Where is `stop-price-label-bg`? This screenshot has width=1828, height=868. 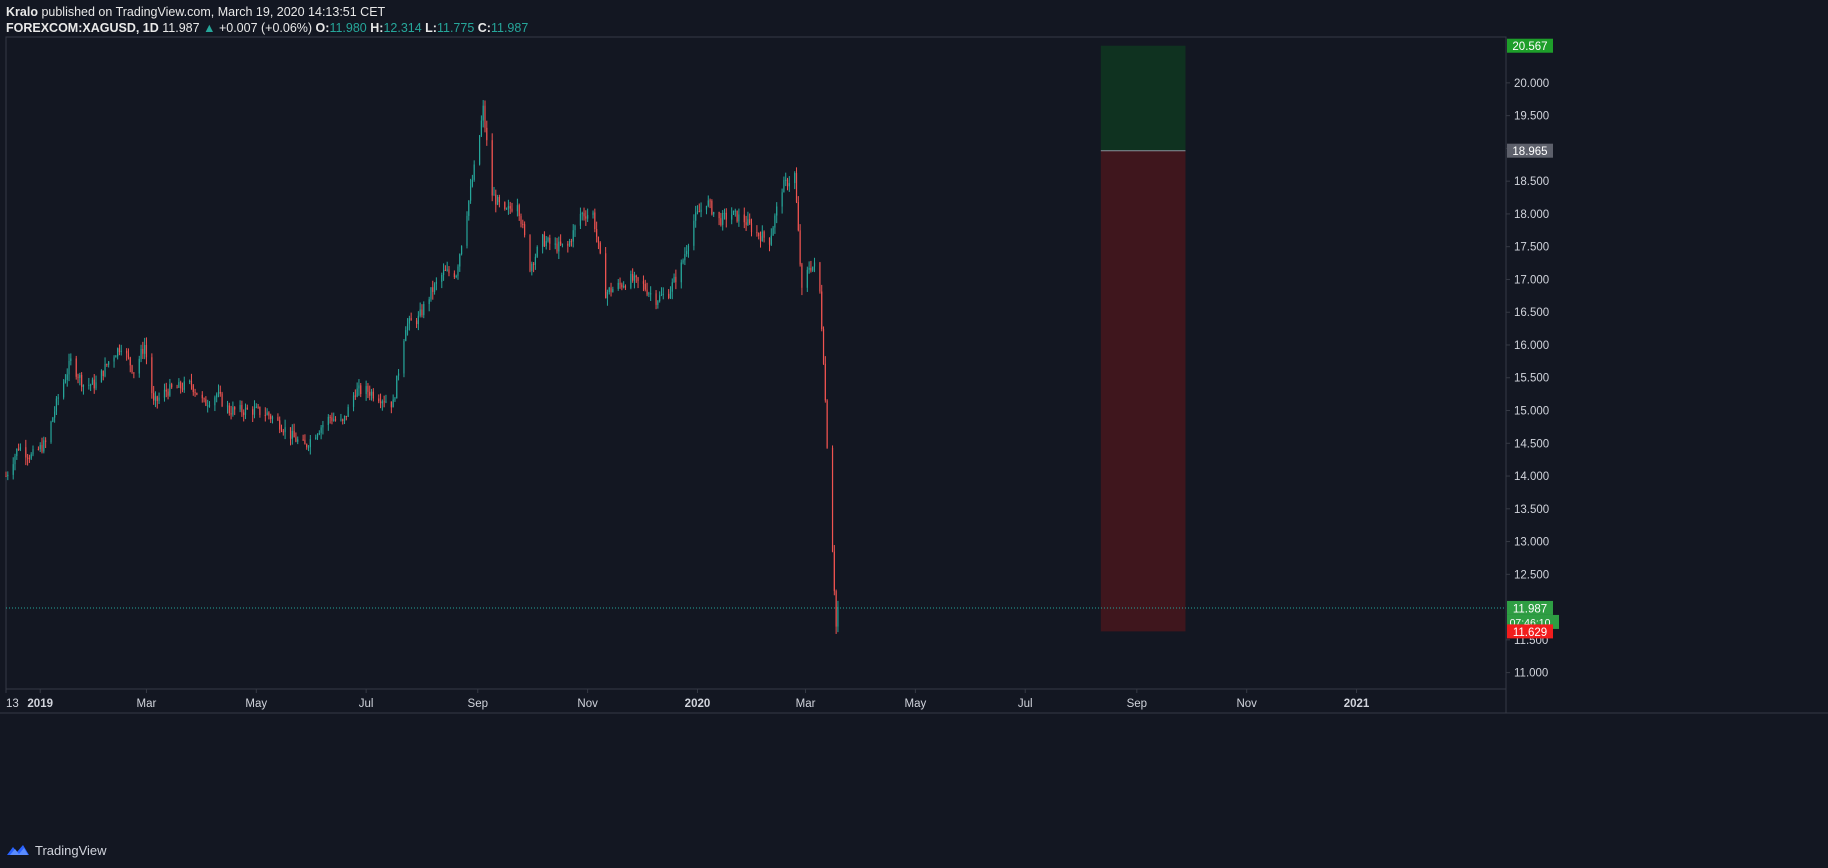 stop-price-label-bg is located at coordinates (1530, 631).